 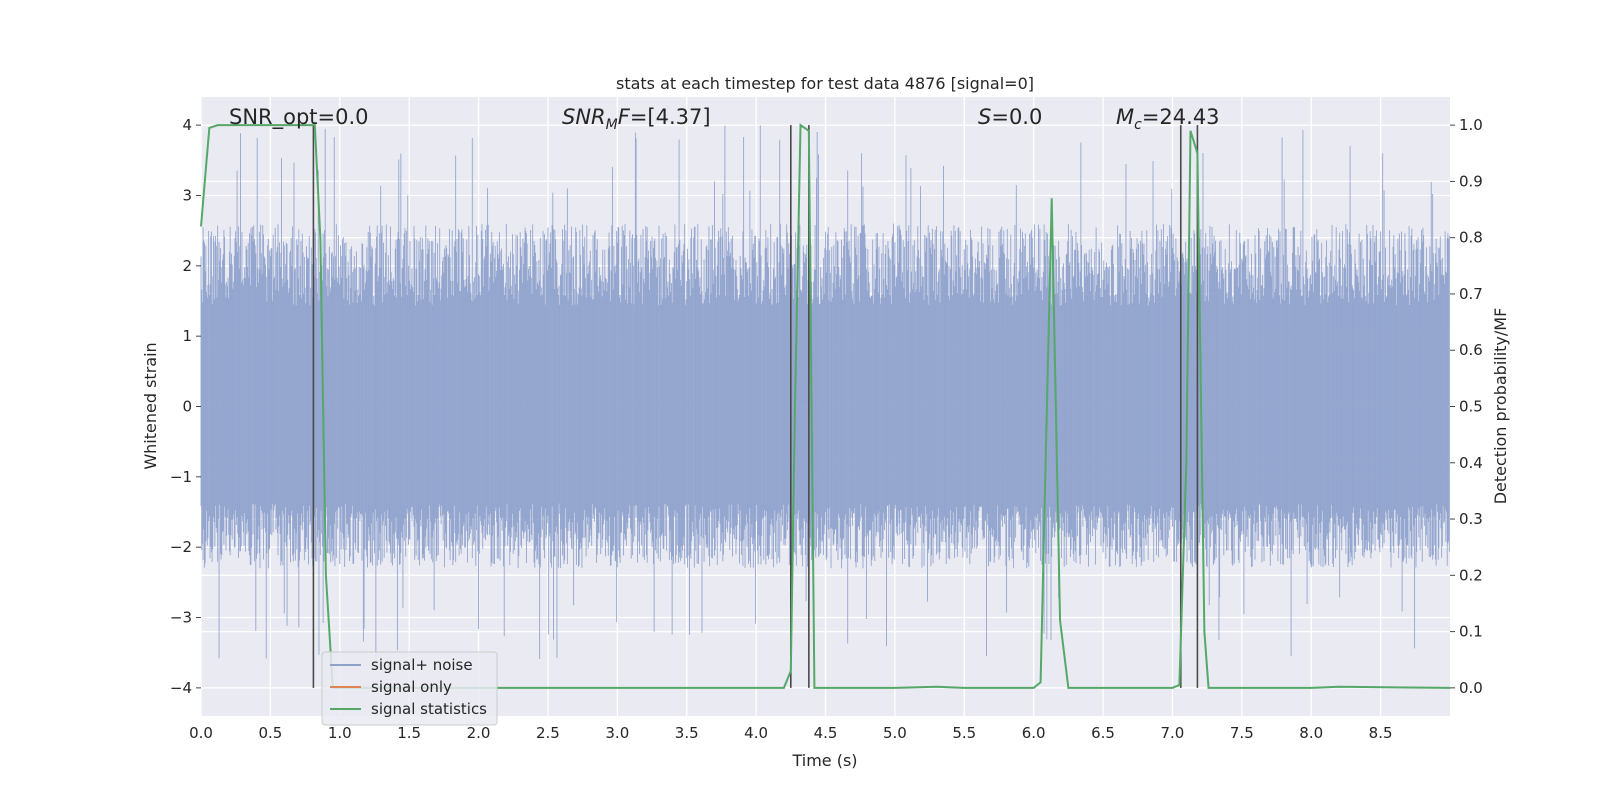 I want to click on y-tick-label: −2, so click(x=181, y=547).